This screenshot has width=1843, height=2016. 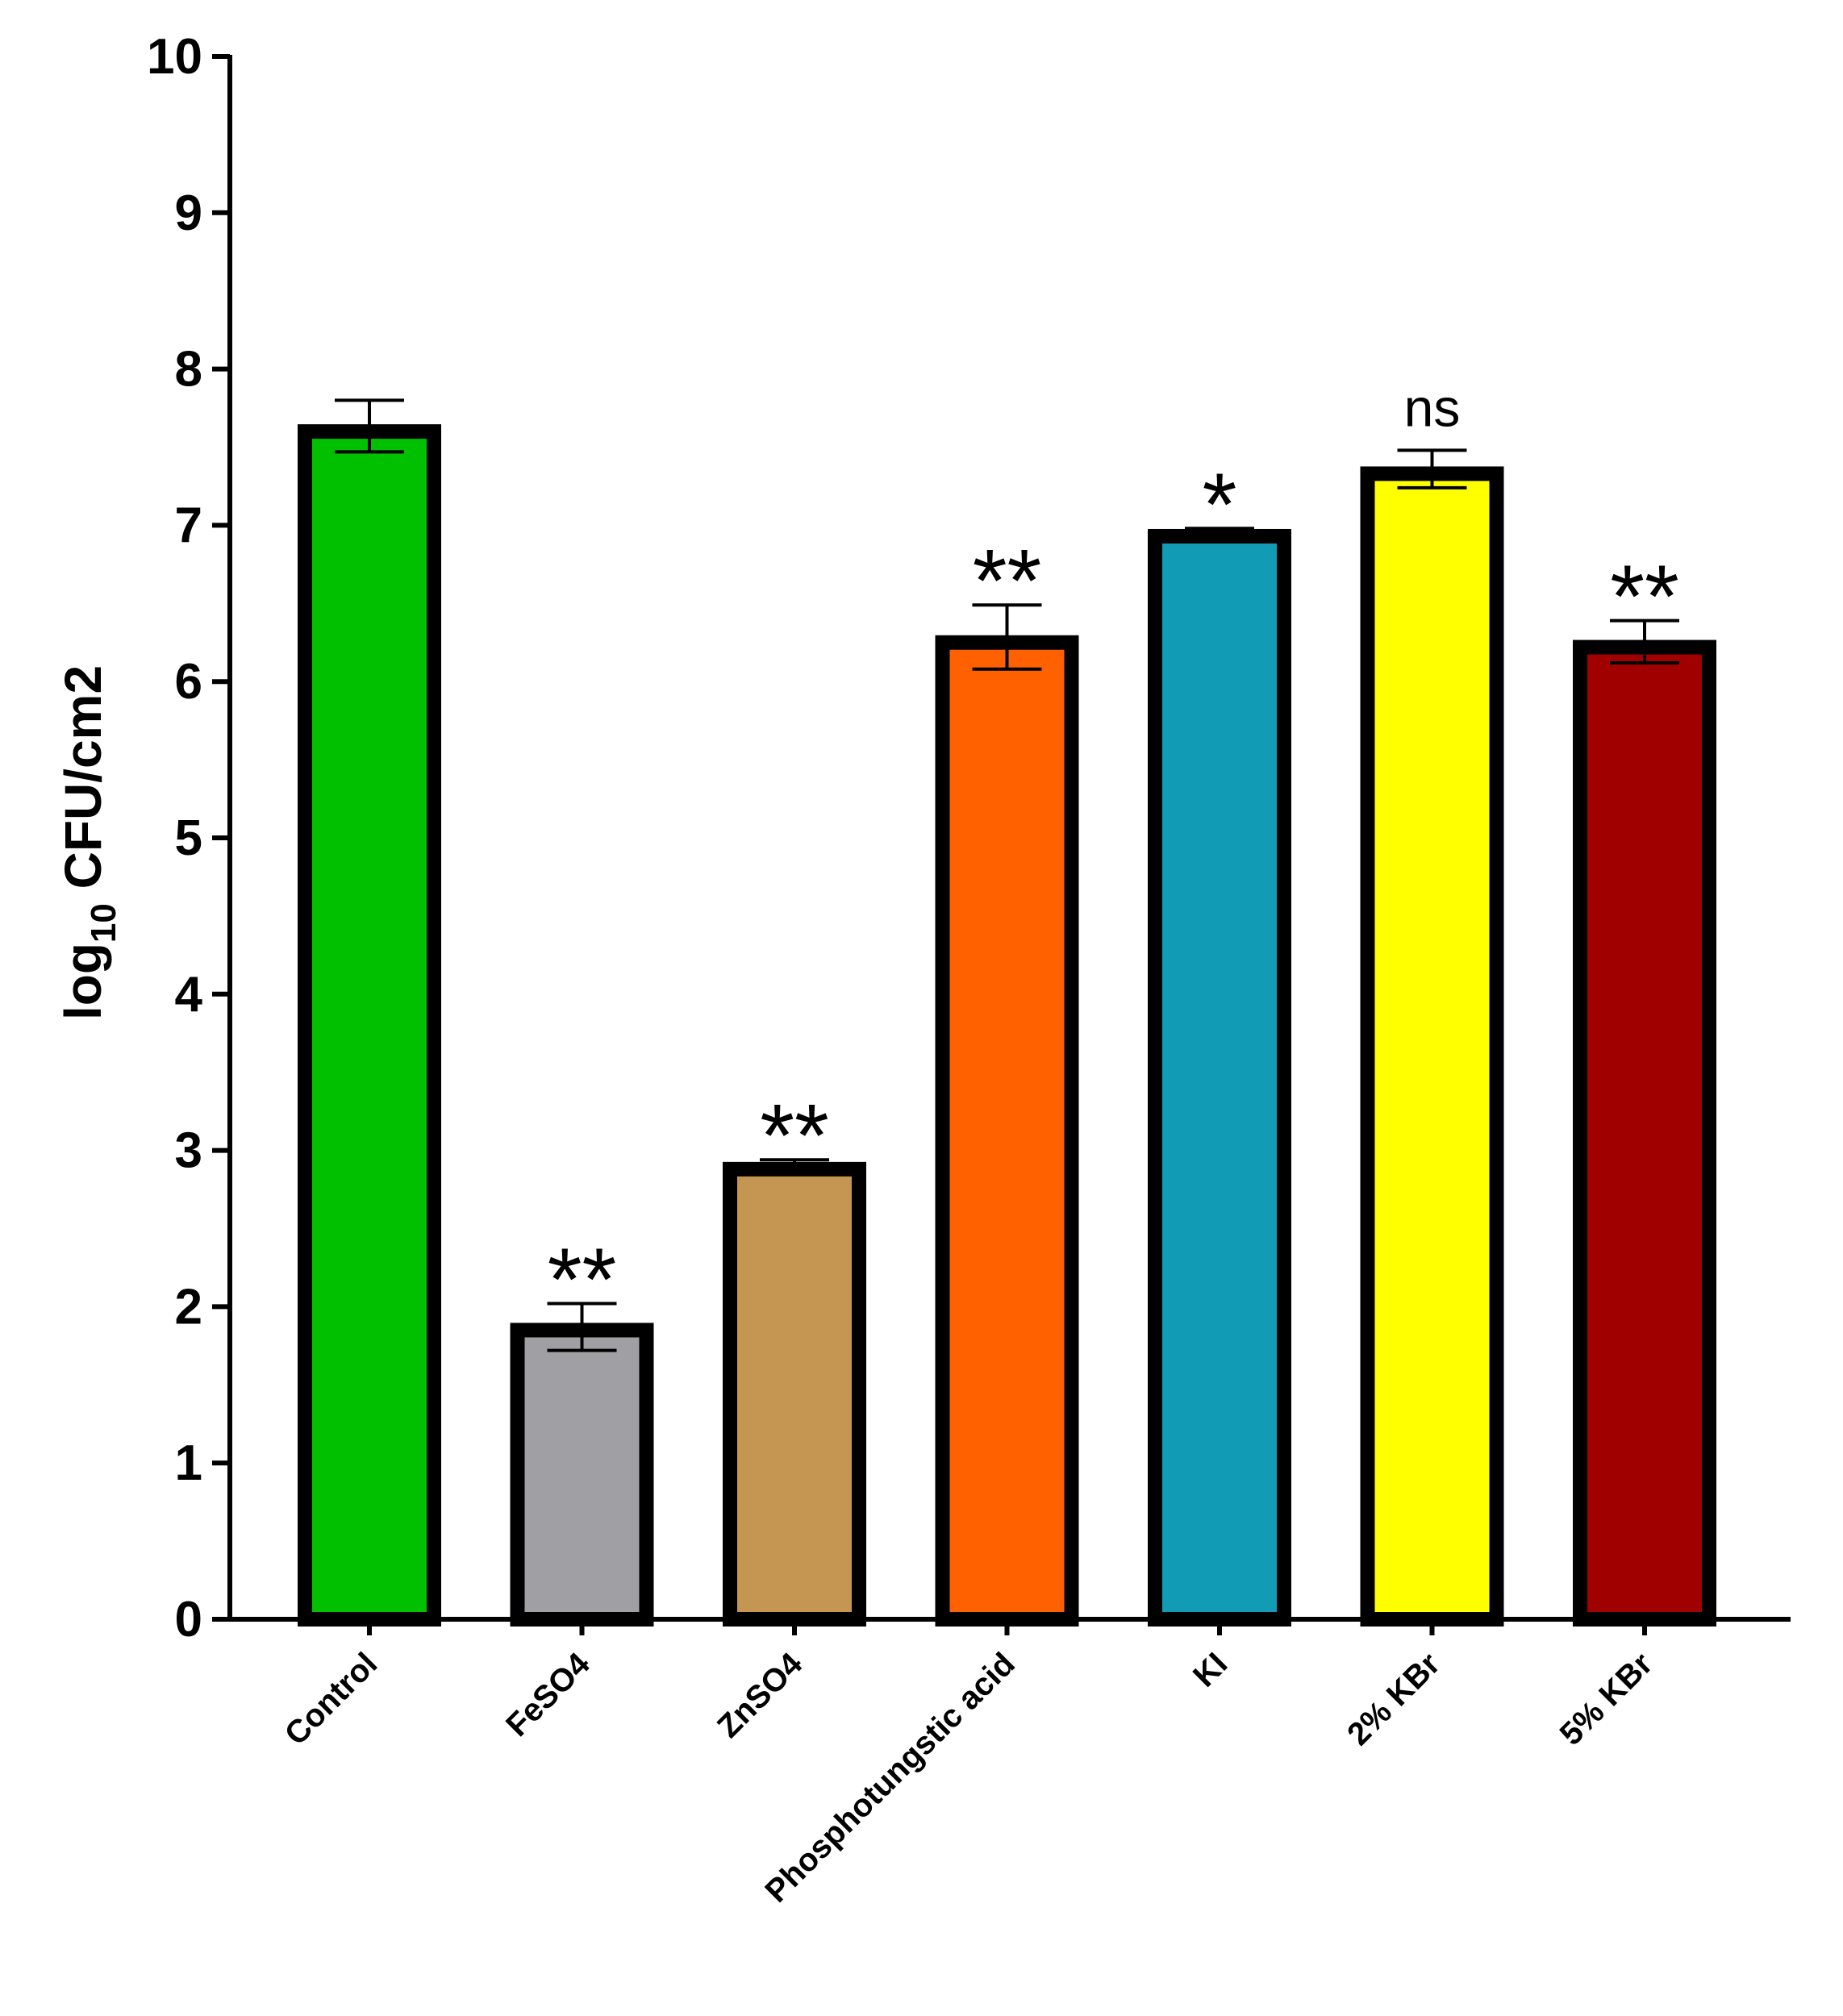 What do you see at coordinates (548, 1694) in the screenshot?
I see `x-tick-label: FeSO4` at bounding box center [548, 1694].